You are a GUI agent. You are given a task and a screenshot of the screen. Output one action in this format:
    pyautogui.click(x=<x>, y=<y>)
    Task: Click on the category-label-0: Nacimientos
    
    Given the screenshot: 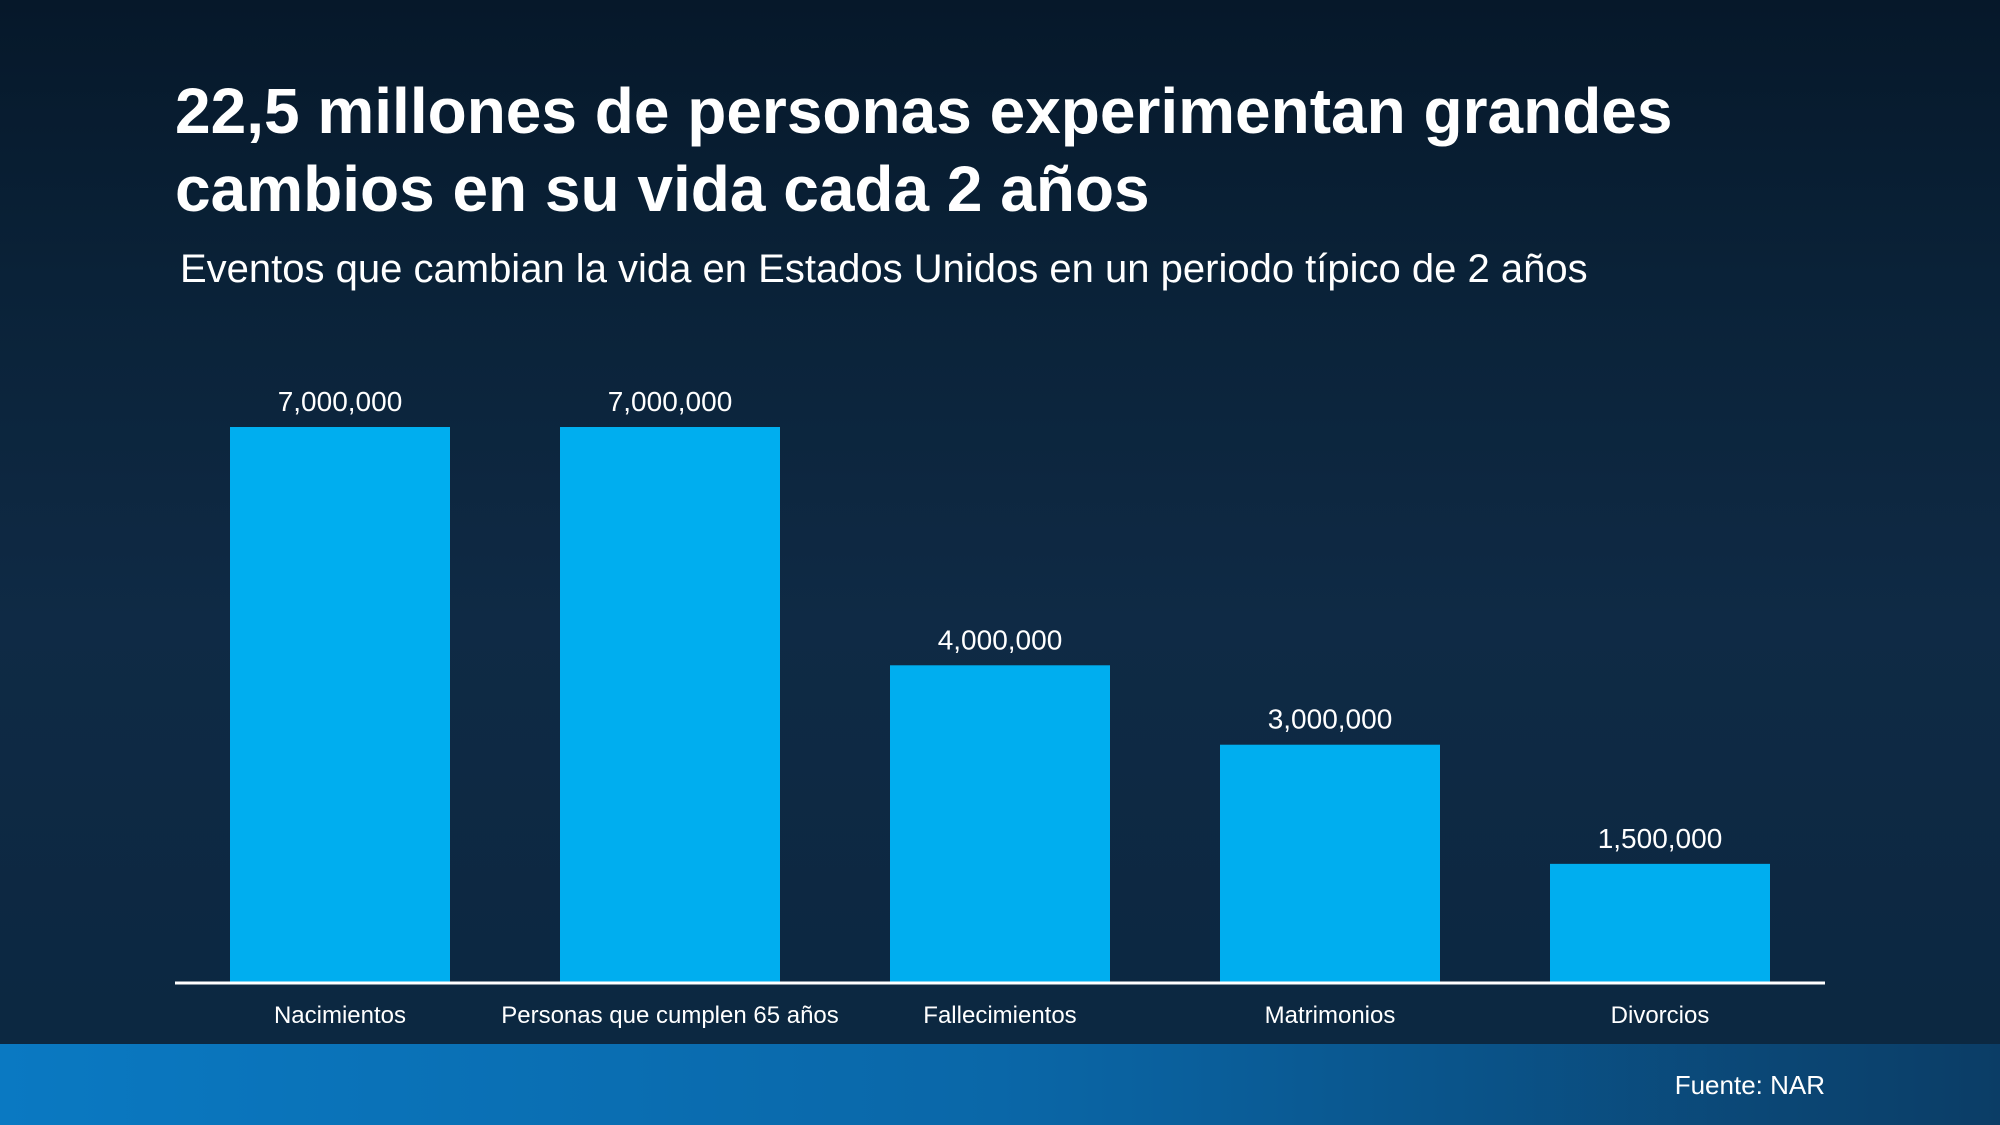 What is the action you would take?
    pyautogui.click(x=340, y=1015)
    